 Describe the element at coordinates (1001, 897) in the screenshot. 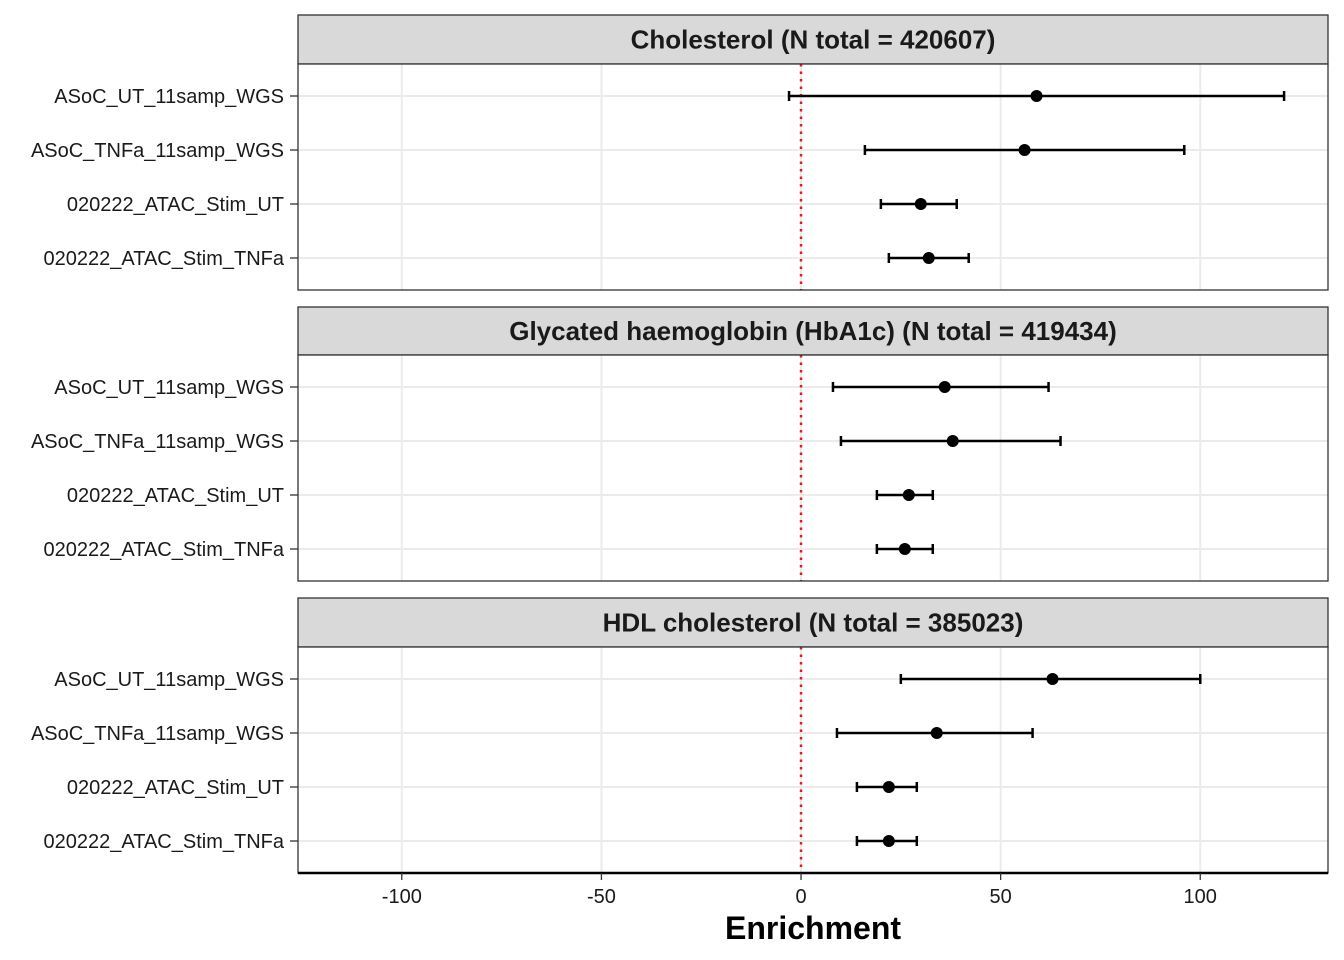

I see `x-tick-label: 50` at that location.